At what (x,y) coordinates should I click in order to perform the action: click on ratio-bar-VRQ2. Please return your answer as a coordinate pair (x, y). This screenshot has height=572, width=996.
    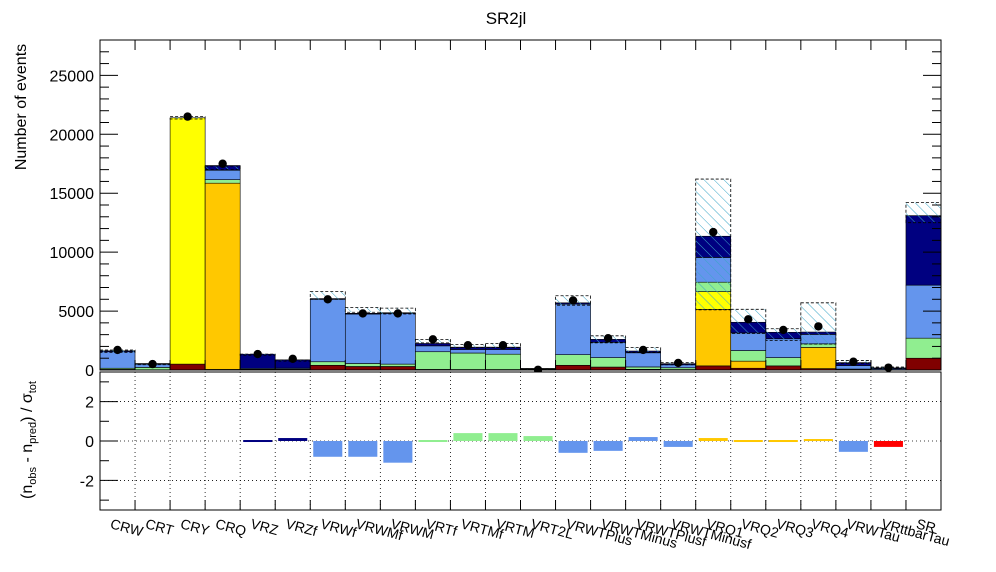
    Looking at the image, I should click on (748, 441).